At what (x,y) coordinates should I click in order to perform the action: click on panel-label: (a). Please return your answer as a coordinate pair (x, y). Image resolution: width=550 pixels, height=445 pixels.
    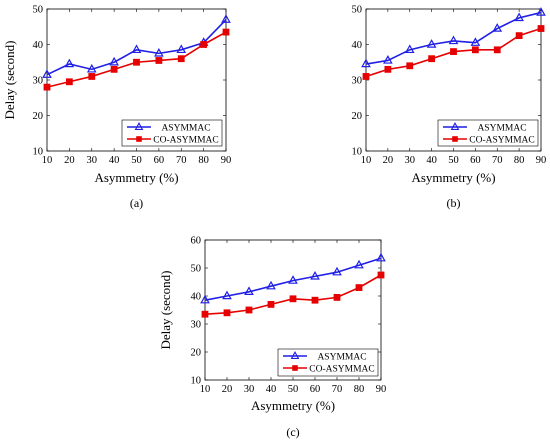
    Looking at the image, I should click on (136, 203).